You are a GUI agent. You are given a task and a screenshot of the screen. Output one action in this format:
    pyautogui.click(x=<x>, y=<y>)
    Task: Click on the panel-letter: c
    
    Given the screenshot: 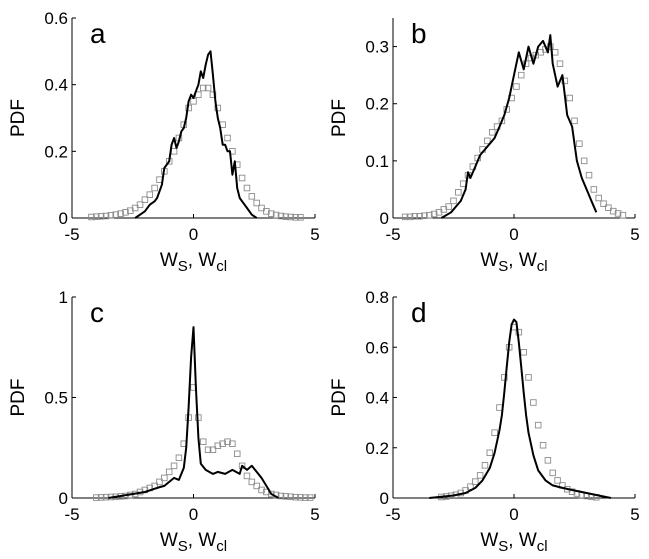 What is the action you would take?
    pyautogui.click(x=97, y=312)
    